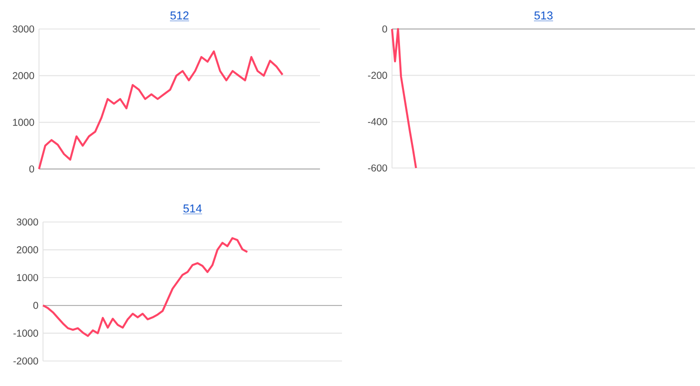 The image size is (700, 386). Describe the element at coordinates (378, 122) in the screenshot. I see `y-tick-label: -400` at that location.